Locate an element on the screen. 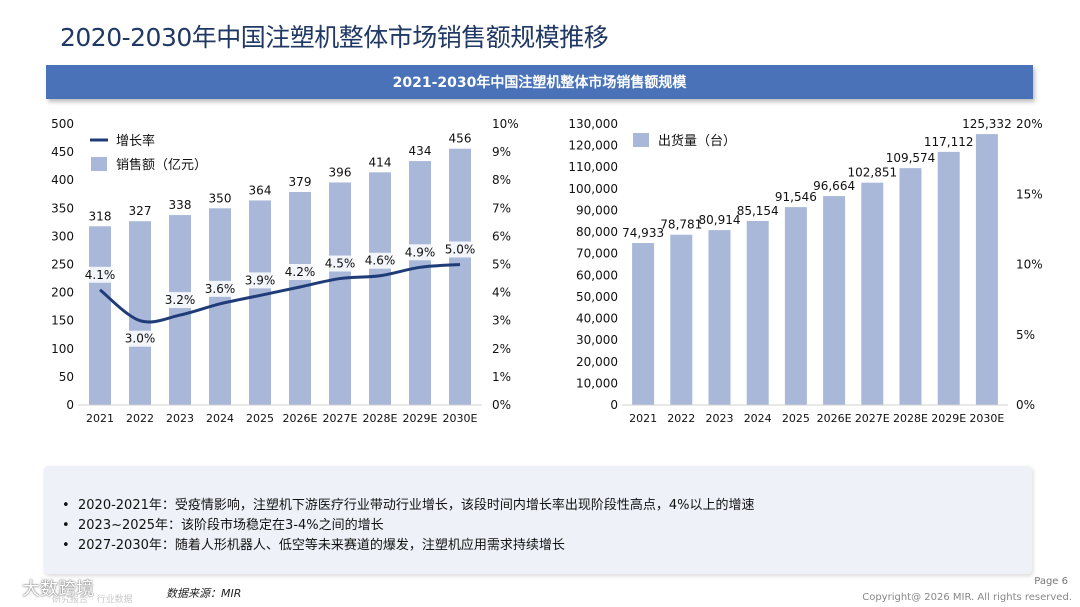  growth-rate-label: 4.2% is located at coordinates (300, 272).